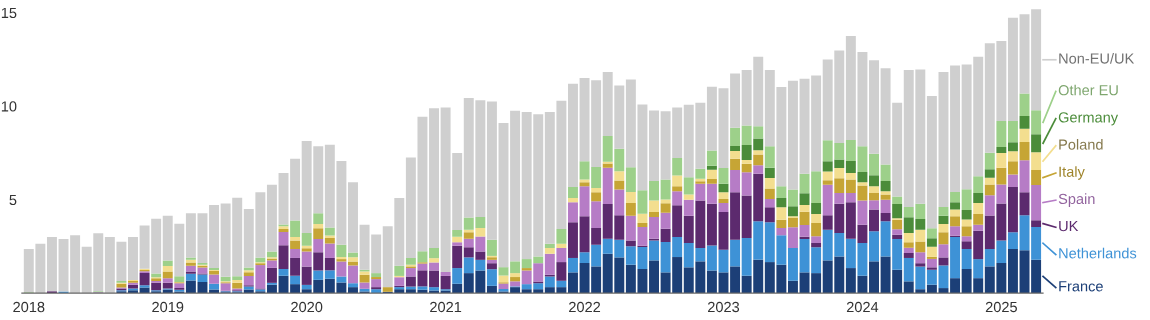 The image size is (1150, 320). I want to click on legend-label: Spain, so click(1076, 200).